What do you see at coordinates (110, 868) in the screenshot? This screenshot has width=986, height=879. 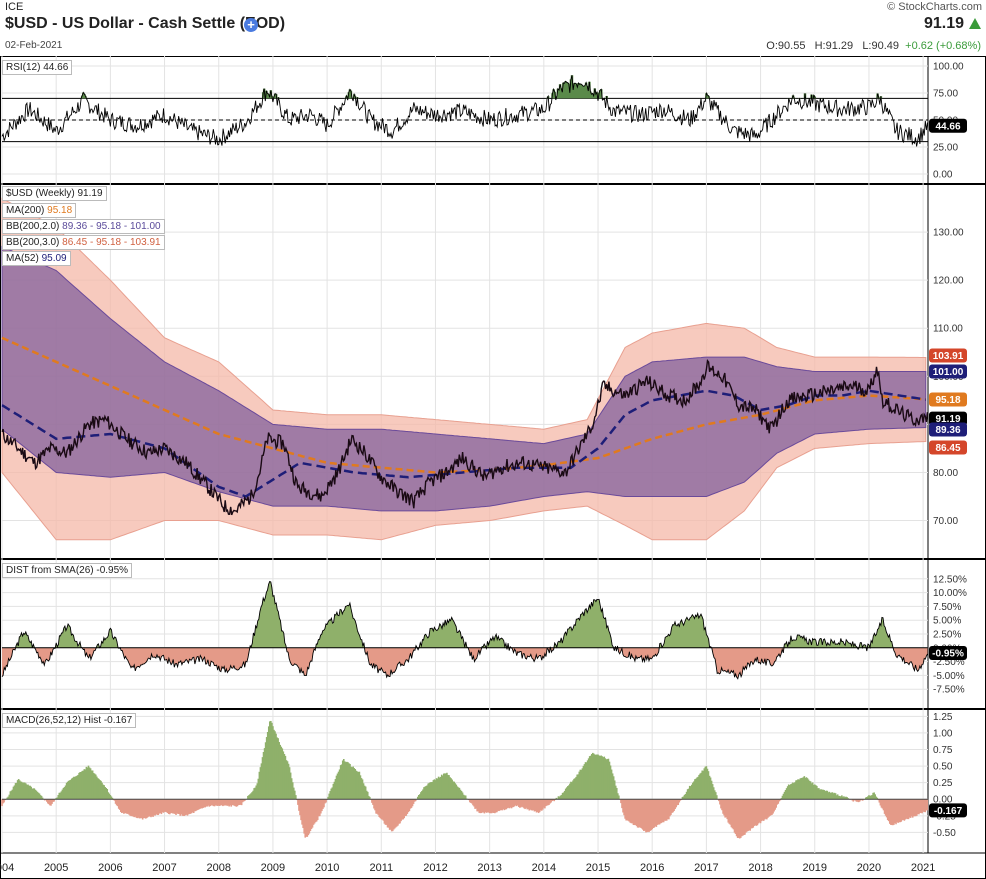 I see `x-tick-label: 2006` at bounding box center [110, 868].